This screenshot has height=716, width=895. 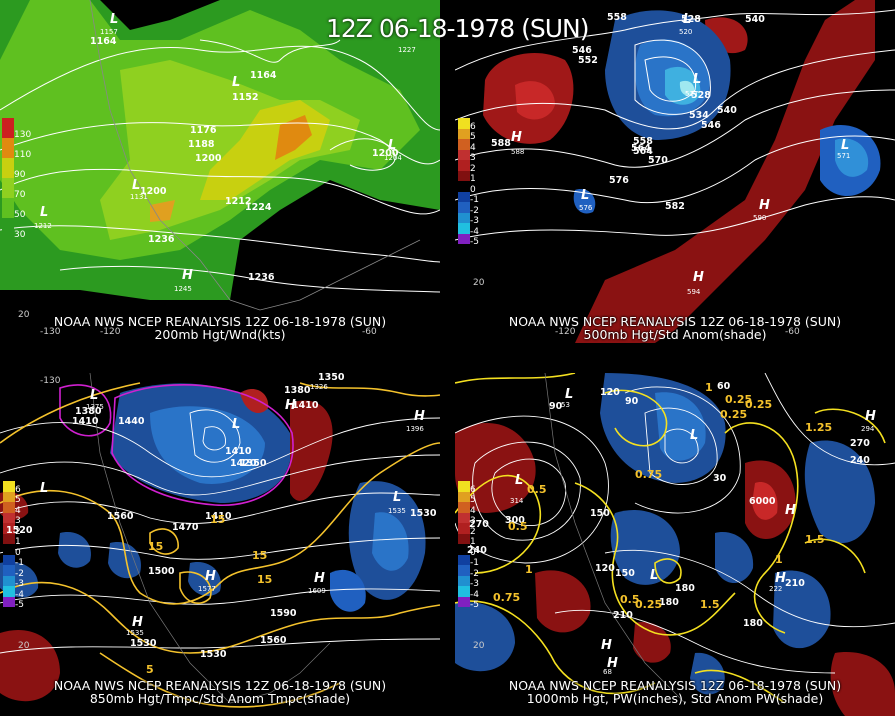 I want to click on contour-label: 1350, so click(x=331, y=378).